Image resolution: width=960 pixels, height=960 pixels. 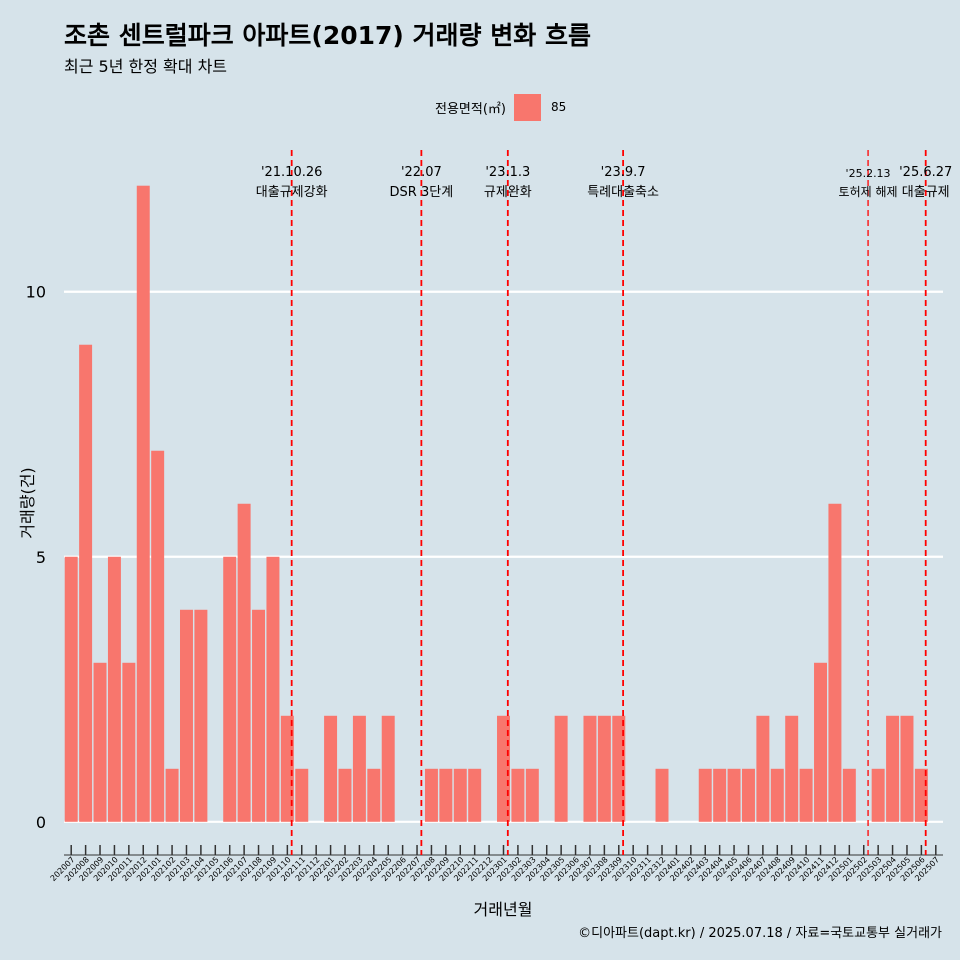 I want to click on event-label: DSR 3단계, so click(x=422, y=192).